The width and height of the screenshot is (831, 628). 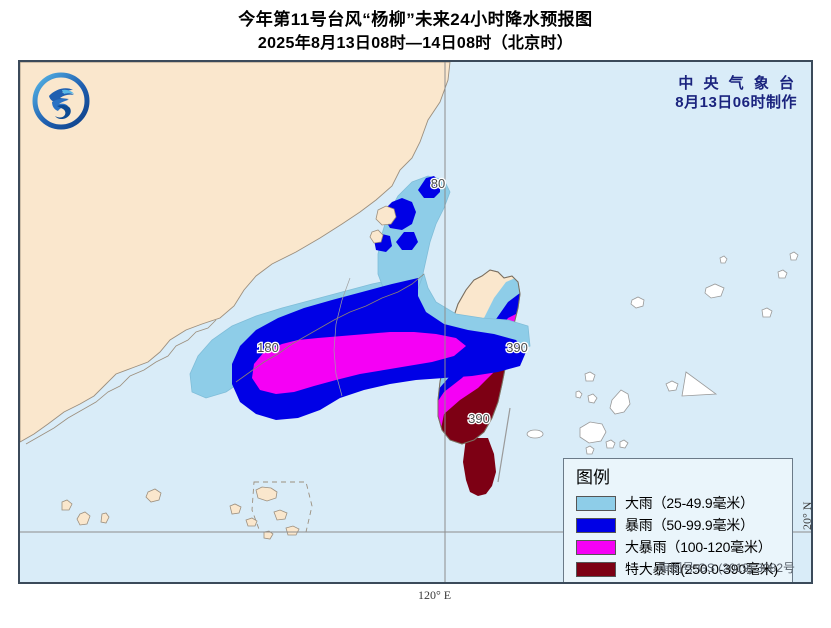 I want to click on legend-item-extreme-rainstorm: 特大暴雨(250.0-390毫米), so click(x=679, y=569).